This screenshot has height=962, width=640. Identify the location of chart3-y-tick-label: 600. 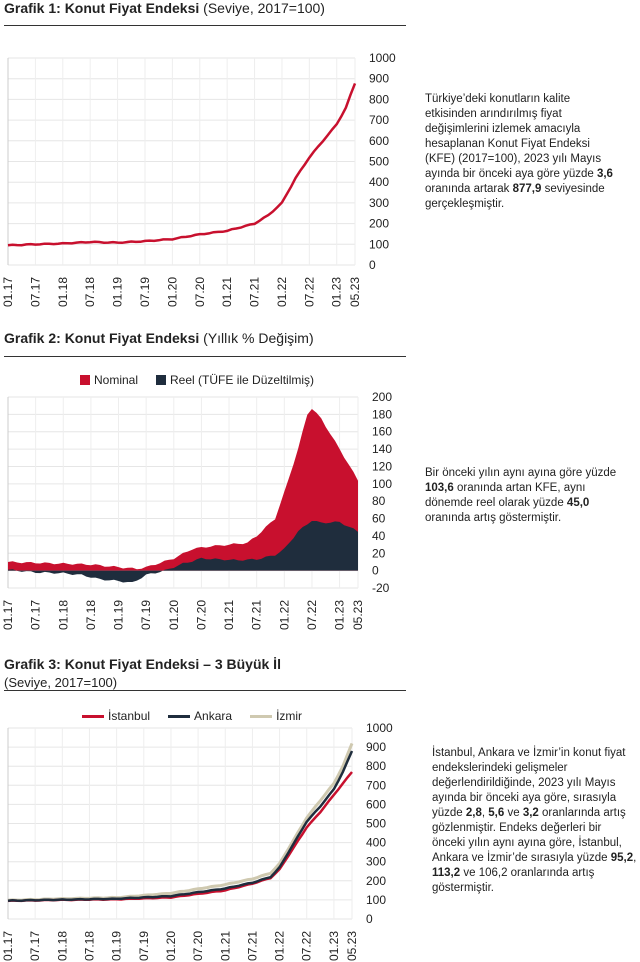
(376, 804).